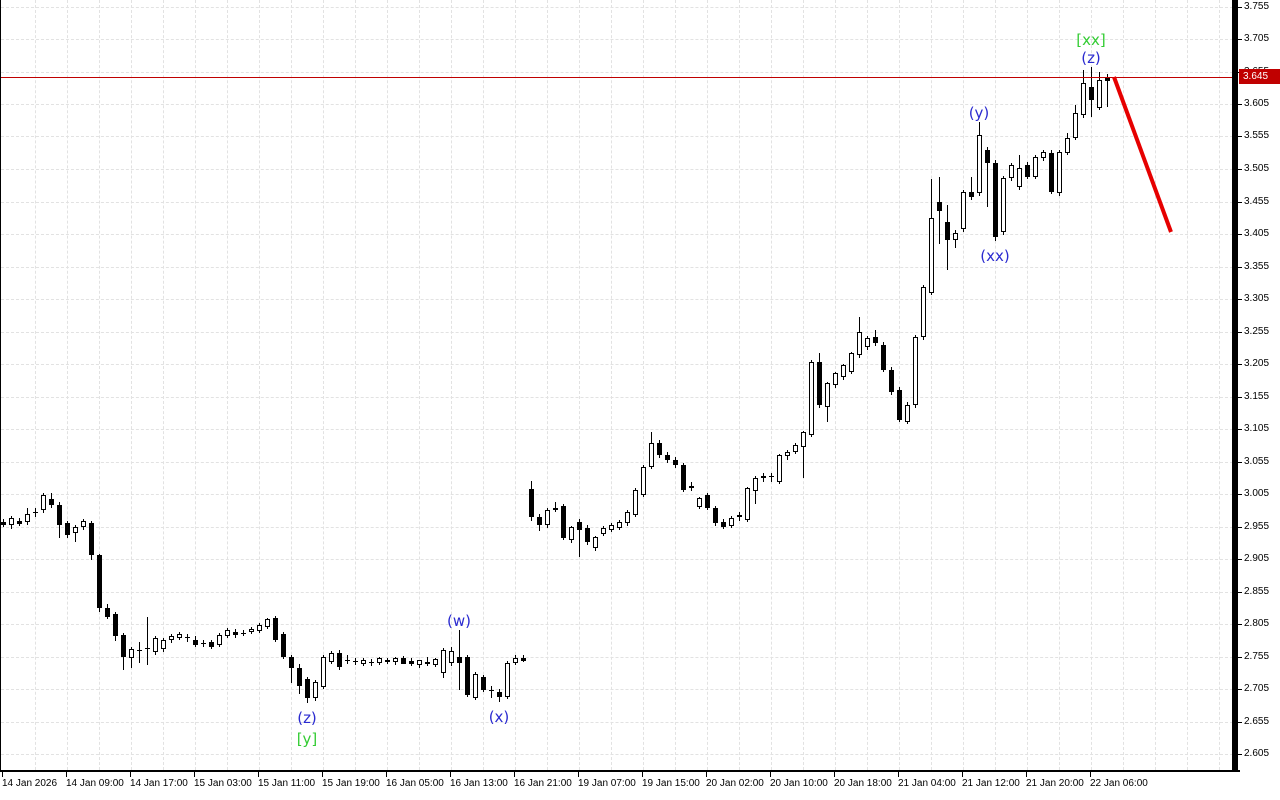 This screenshot has height=800, width=1280. What do you see at coordinates (1142, 154) in the screenshot?
I see `trendline` at bounding box center [1142, 154].